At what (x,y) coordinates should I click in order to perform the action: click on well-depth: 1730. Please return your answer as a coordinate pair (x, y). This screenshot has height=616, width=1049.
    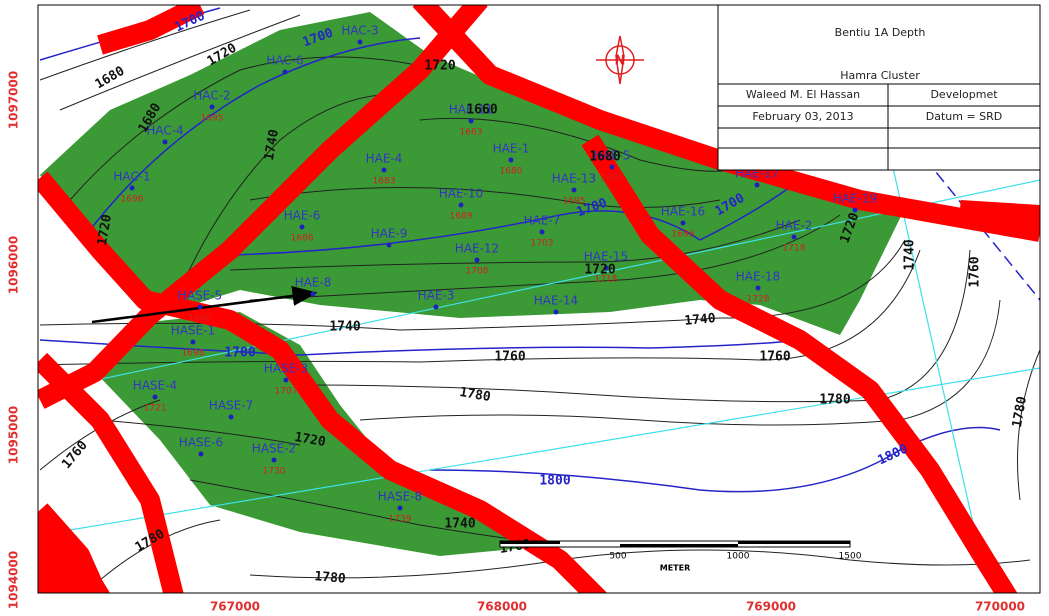
    Looking at the image, I should click on (274, 472).